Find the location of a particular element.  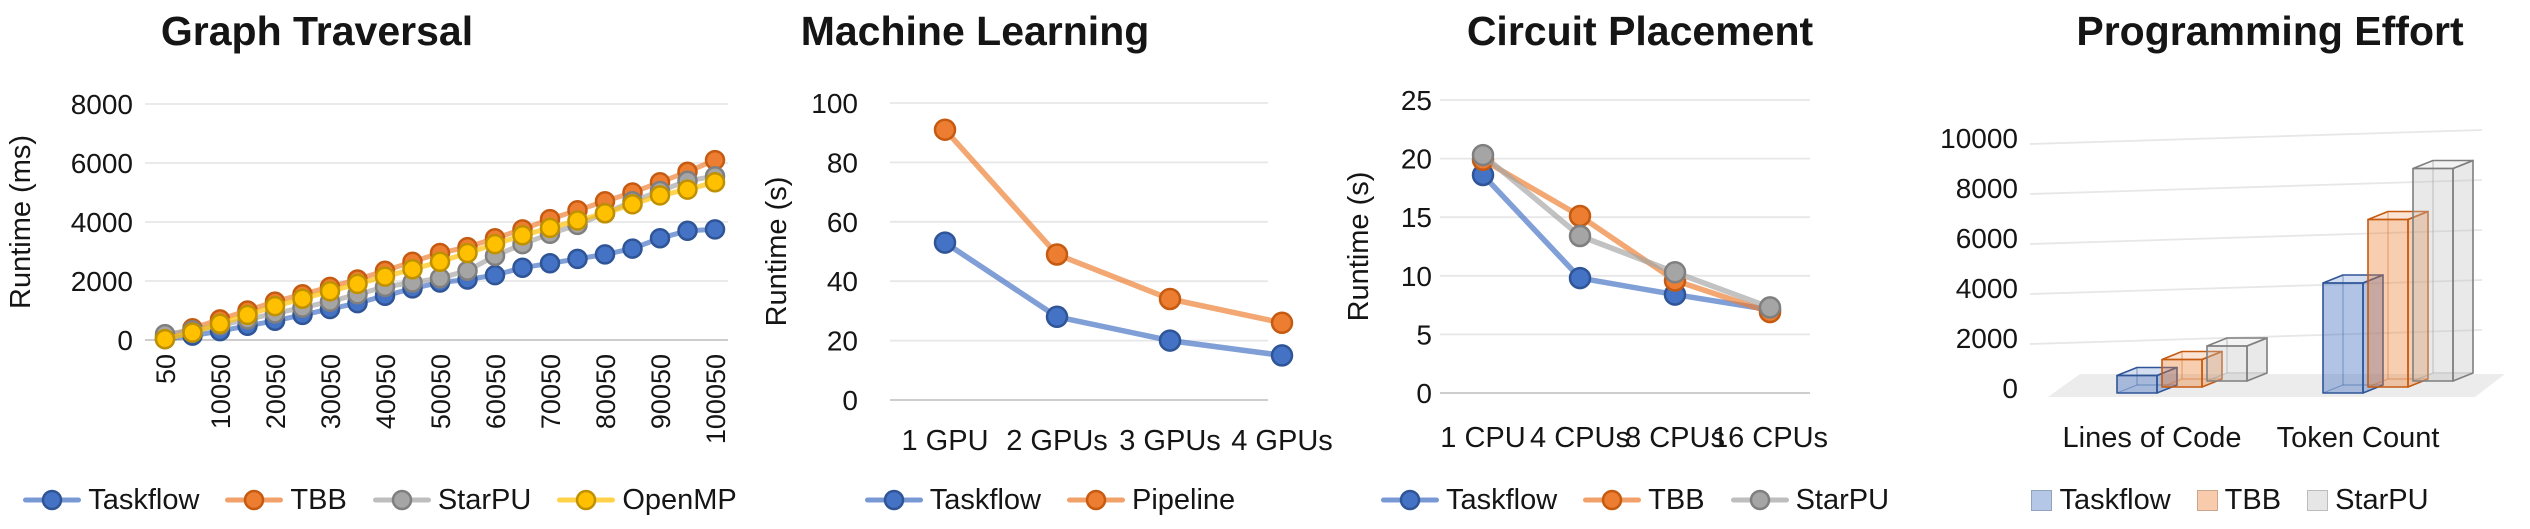

legend-programming-effort: Taskflow TBB StarPU is located at coordinates (2230, 500).